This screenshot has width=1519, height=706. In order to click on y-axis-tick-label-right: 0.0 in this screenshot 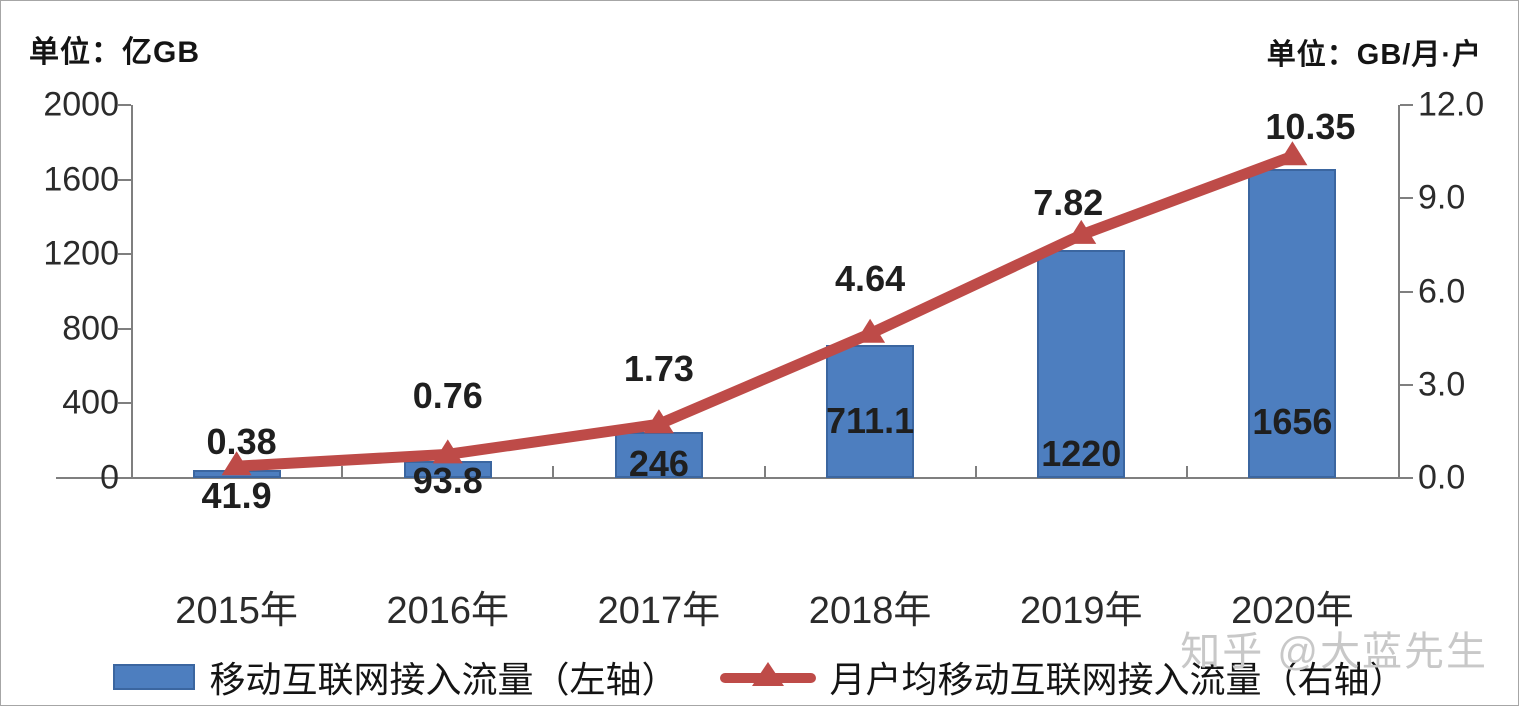, I will do `click(1442, 477)`.